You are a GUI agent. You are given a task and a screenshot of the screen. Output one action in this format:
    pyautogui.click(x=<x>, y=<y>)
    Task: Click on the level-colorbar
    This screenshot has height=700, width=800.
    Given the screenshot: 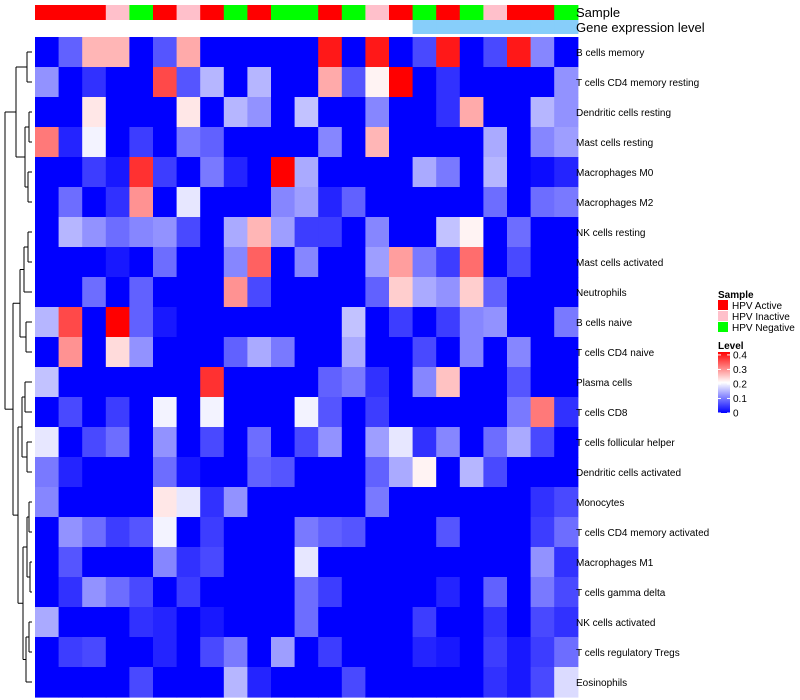 What is the action you would take?
    pyautogui.click(x=724, y=382)
    